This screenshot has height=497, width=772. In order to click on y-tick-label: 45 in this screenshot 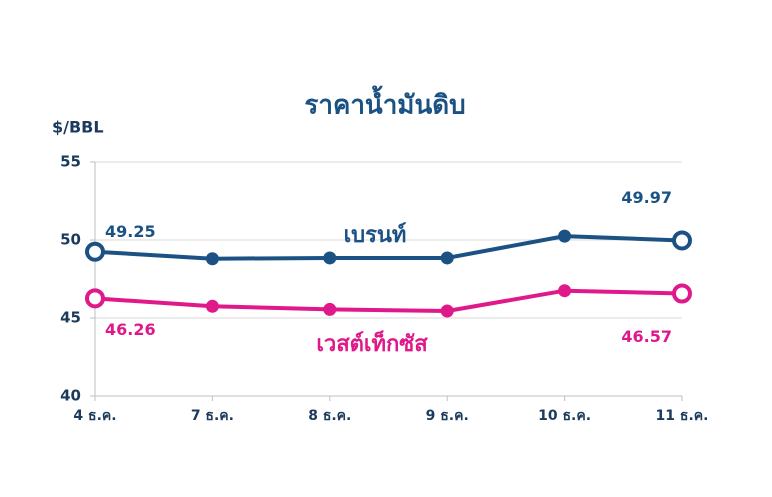, I will do `click(70, 318)`.